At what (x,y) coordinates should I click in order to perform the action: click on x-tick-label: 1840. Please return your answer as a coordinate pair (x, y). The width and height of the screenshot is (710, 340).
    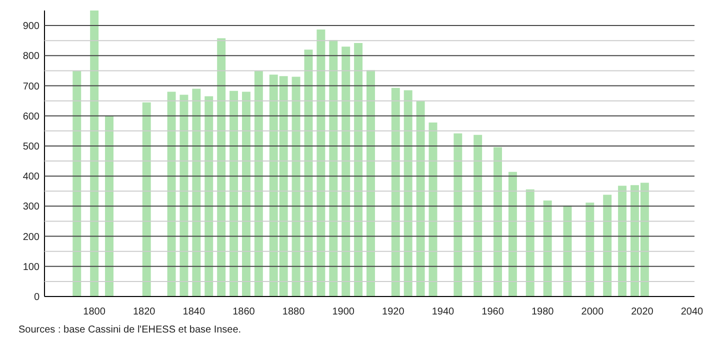
    Looking at the image, I should click on (194, 312).